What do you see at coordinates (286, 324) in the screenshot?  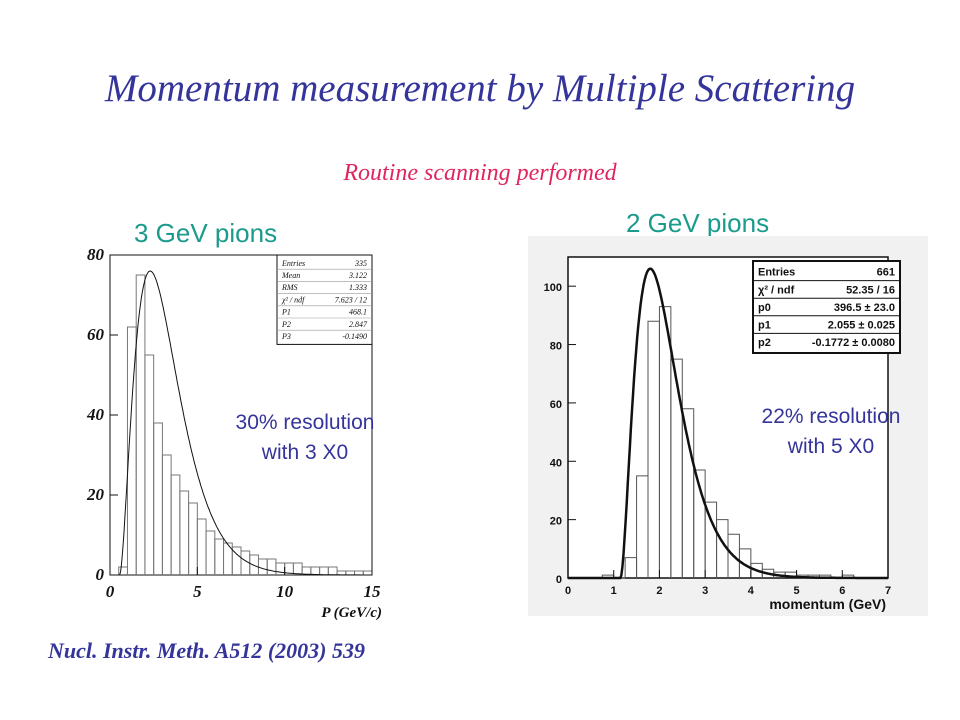 I see `left-stats-label: P2` at bounding box center [286, 324].